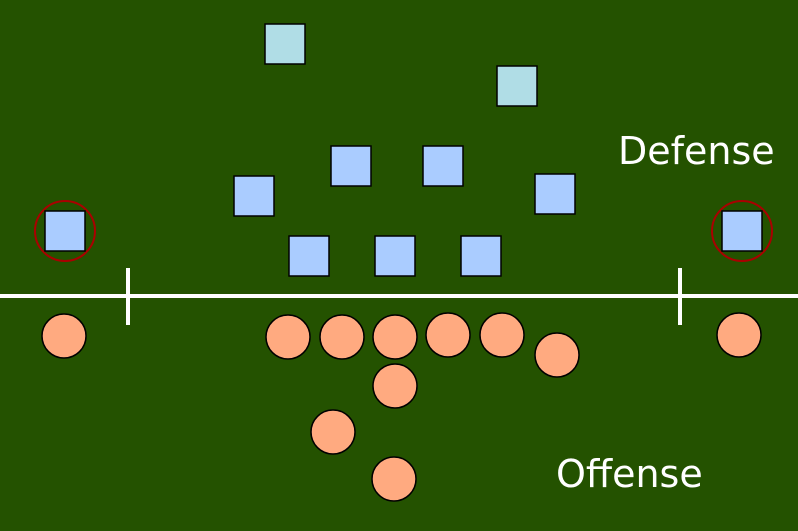 The width and height of the screenshot is (798, 531). I want to click on offense-label: Offense, so click(629, 474).